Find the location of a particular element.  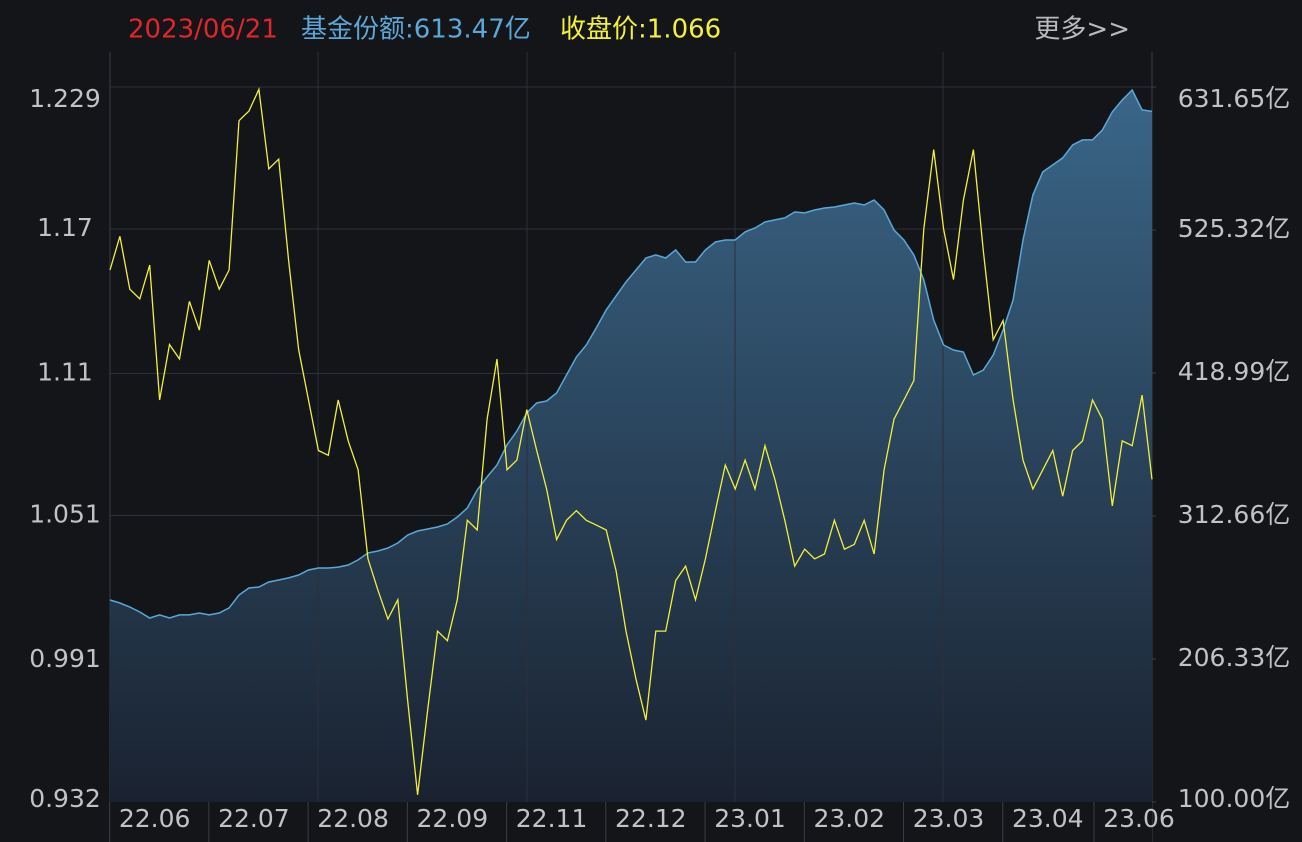

y2-tick-label: 631.65亿 is located at coordinates (1234, 98).